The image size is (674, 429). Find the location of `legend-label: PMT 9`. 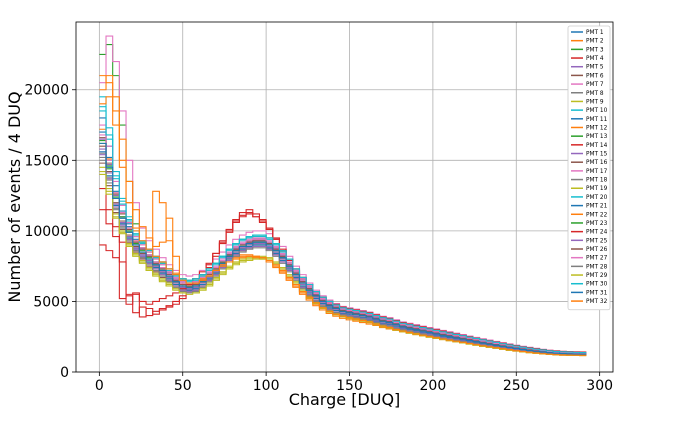

legend-label: PMT 9 is located at coordinates (595, 102).